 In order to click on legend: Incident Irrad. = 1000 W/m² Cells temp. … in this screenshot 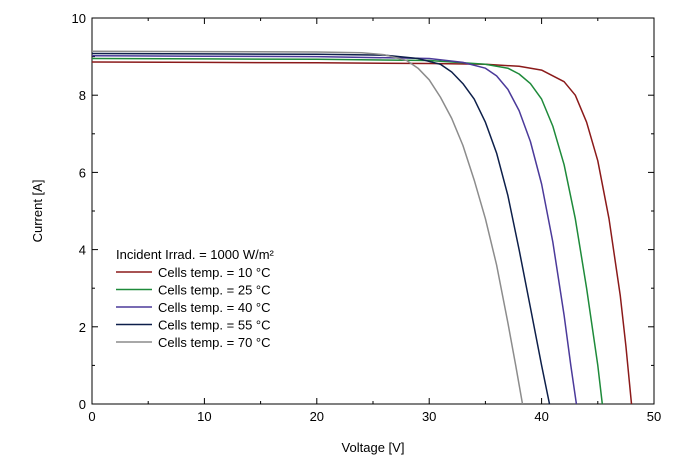, I will do `click(195, 298)`.